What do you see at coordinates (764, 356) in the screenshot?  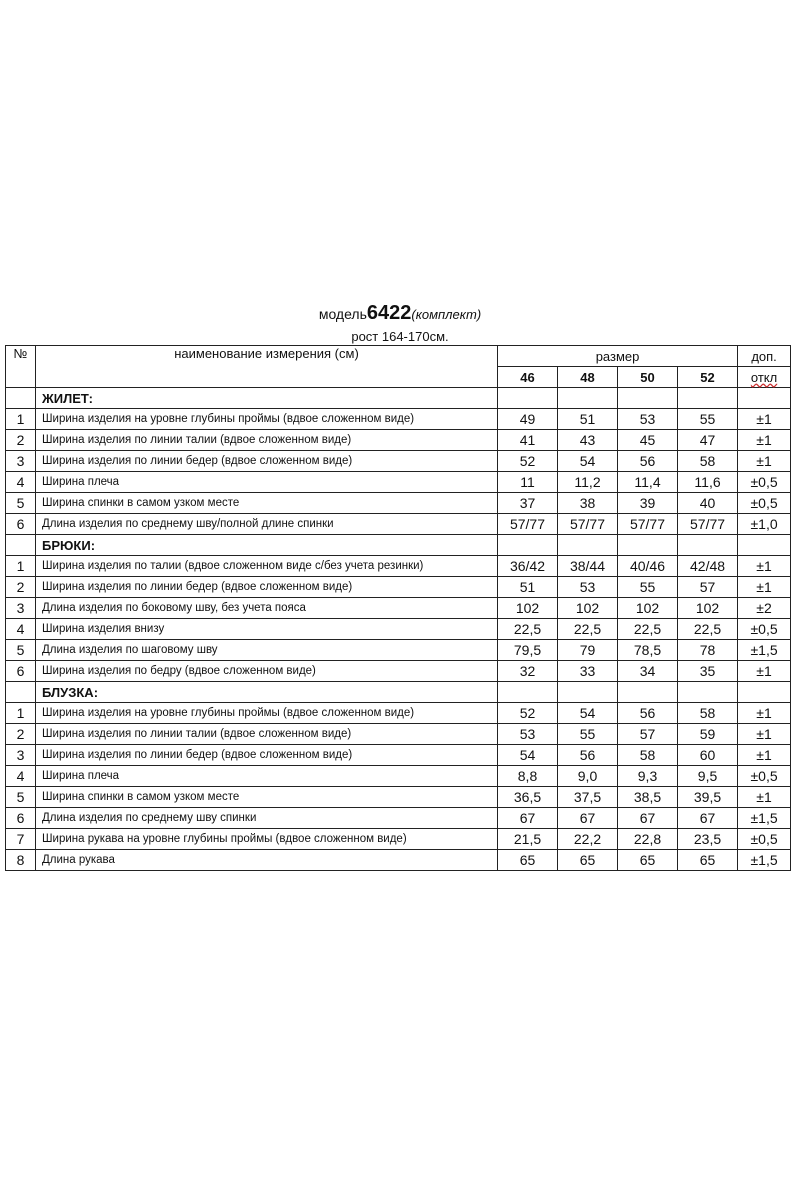 I see `header-tol-top: доп.` at bounding box center [764, 356].